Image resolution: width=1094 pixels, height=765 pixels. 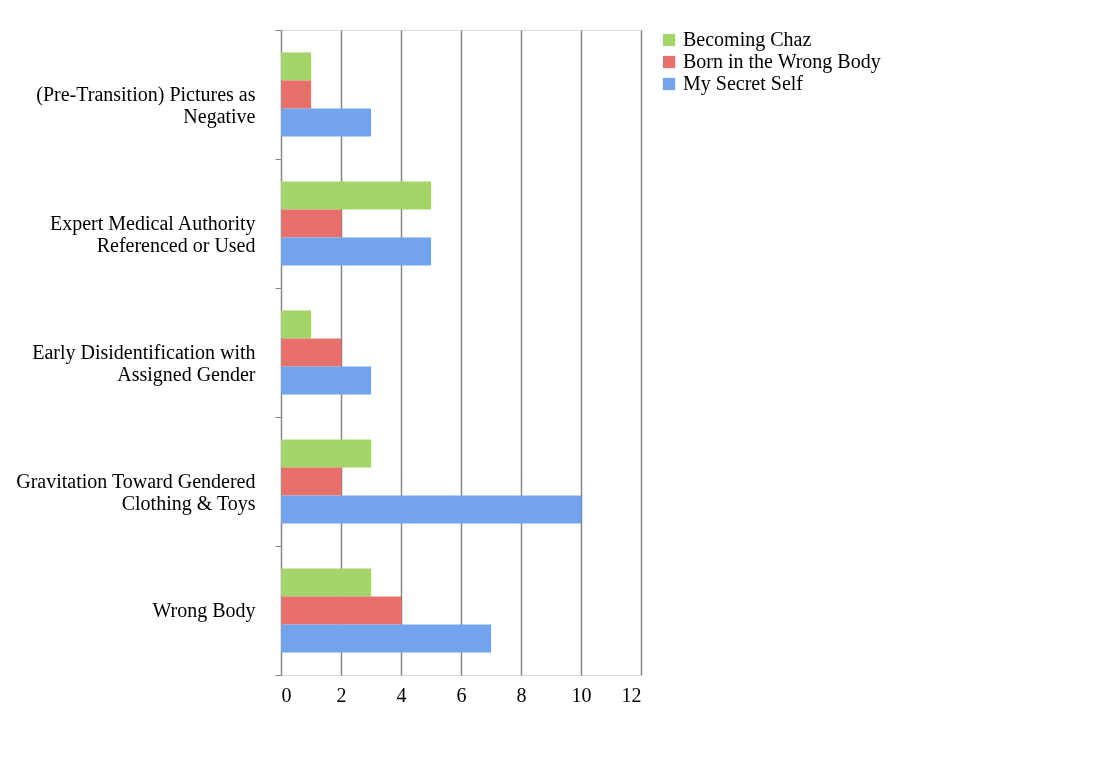 What do you see at coordinates (146, 105) in the screenshot?
I see `y-tick-label: (Pre-Transition) Pictures as Negative` at bounding box center [146, 105].